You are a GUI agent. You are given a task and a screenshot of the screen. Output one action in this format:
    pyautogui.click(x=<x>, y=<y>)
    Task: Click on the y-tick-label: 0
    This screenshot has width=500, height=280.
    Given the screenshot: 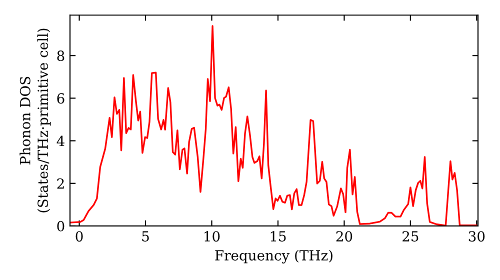 What is the action you would take?
    pyautogui.click(x=60, y=226)
    